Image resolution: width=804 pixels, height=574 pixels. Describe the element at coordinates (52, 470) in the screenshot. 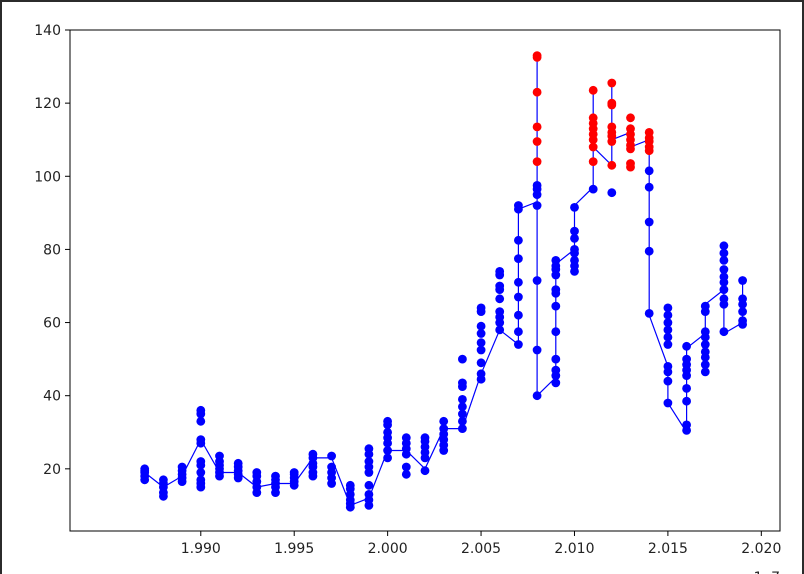

I see `y-tick-label: 20` at that location.